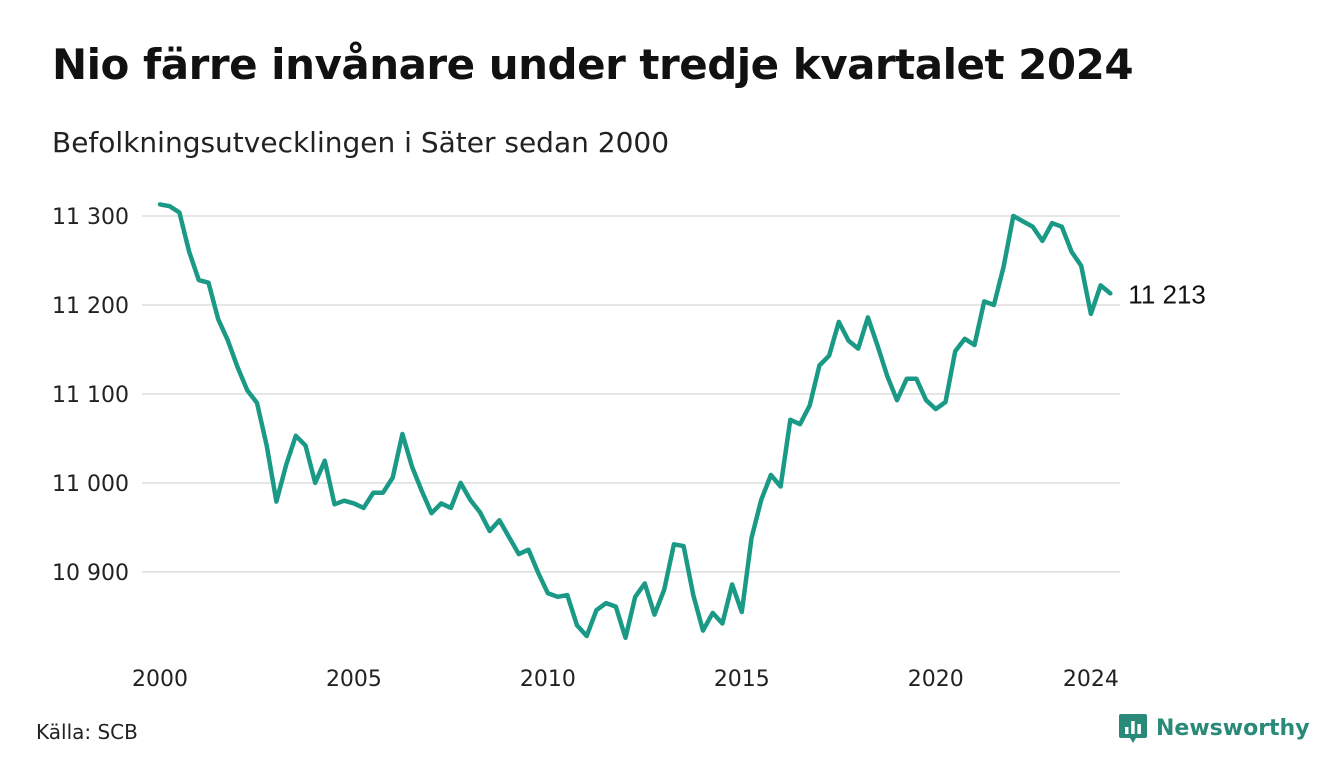 Image resolution: width=1340 pixels, height=780 pixels. Describe the element at coordinates (936, 679) in the screenshot. I see `x-tick-label: 2020` at that location.